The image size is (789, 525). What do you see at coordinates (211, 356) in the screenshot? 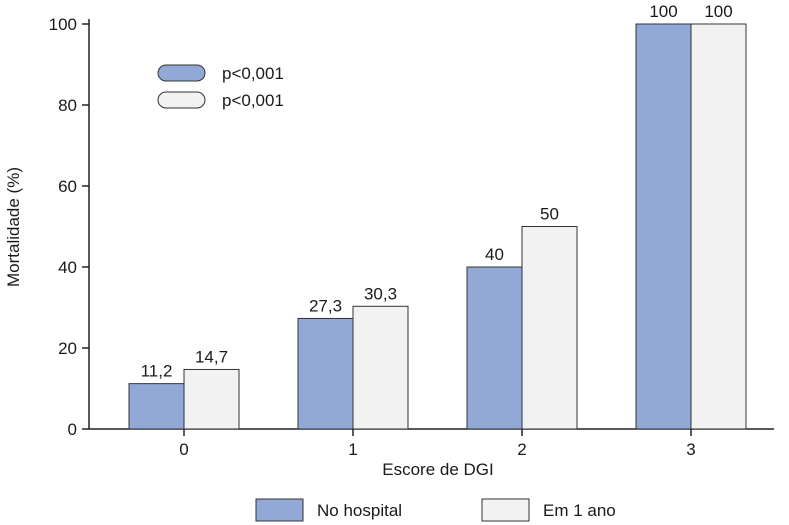
I see `data-label: 14,7` at bounding box center [211, 356].